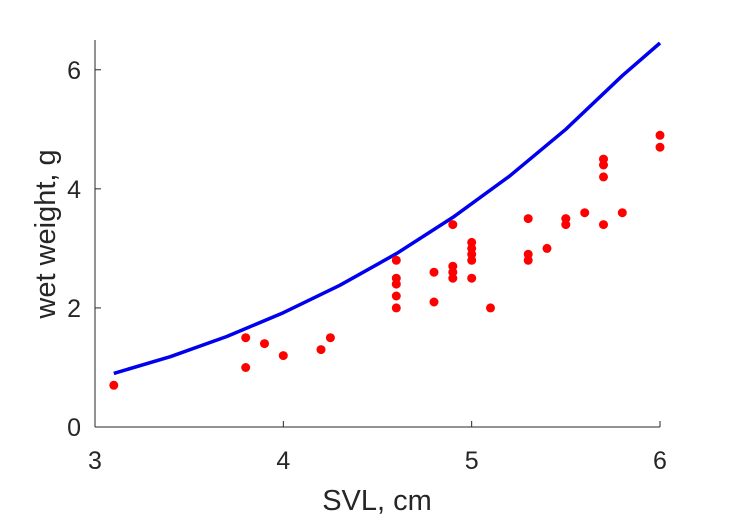 Image resolution: width=729 pixels, height=521 pixels. I want to click on x-tick-label: 4, so click(283, 461).